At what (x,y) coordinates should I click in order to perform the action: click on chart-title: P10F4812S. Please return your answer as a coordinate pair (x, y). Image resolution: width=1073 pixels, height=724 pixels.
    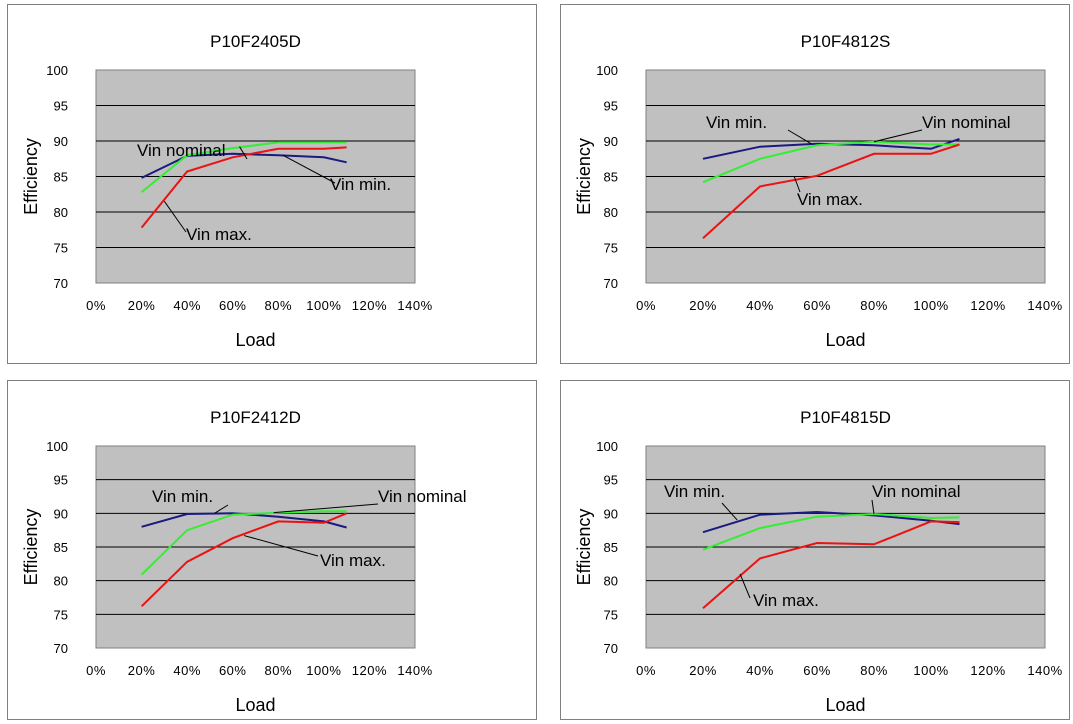
    Looking at the image, I should click on (846, 41).